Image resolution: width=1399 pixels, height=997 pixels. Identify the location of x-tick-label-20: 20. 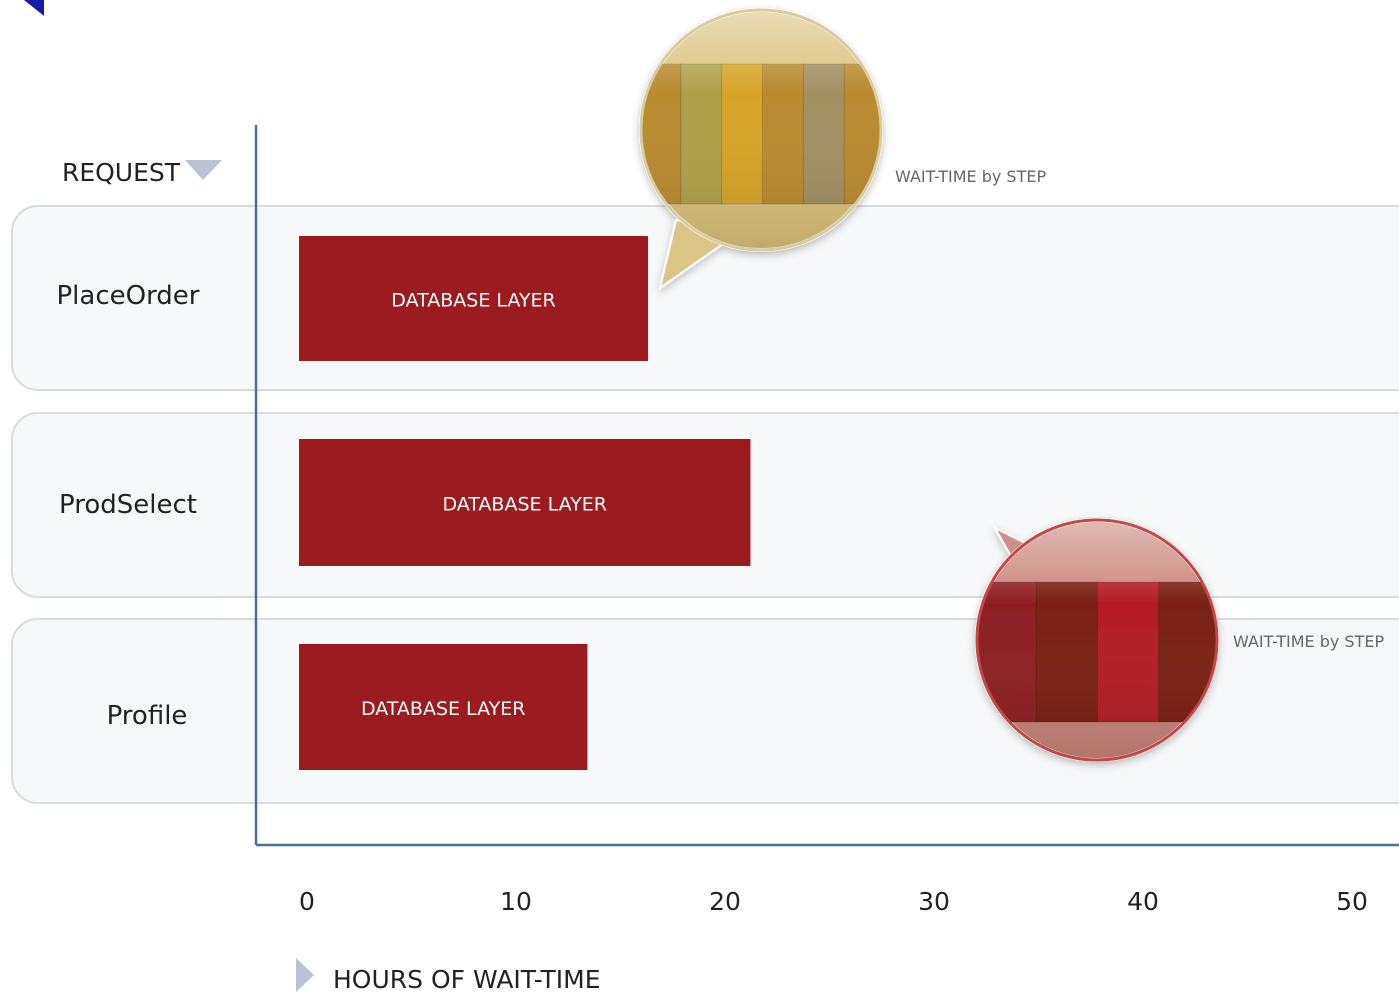
(725, 901).